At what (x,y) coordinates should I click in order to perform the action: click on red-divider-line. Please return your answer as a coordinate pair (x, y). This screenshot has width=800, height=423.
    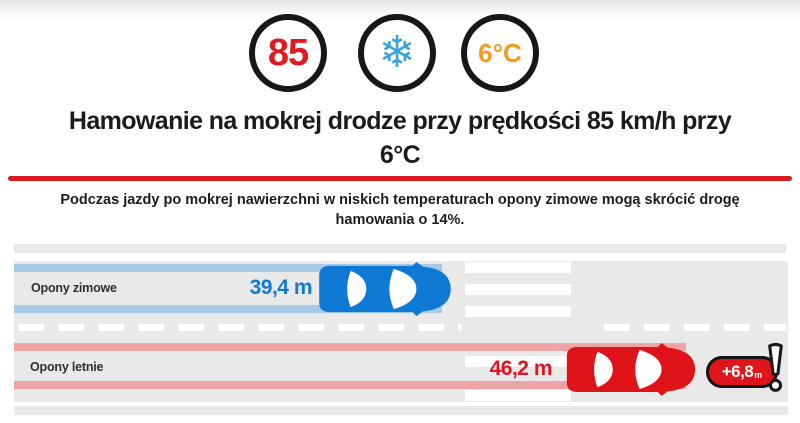
    Looking at the image, I should click on (400, 178).